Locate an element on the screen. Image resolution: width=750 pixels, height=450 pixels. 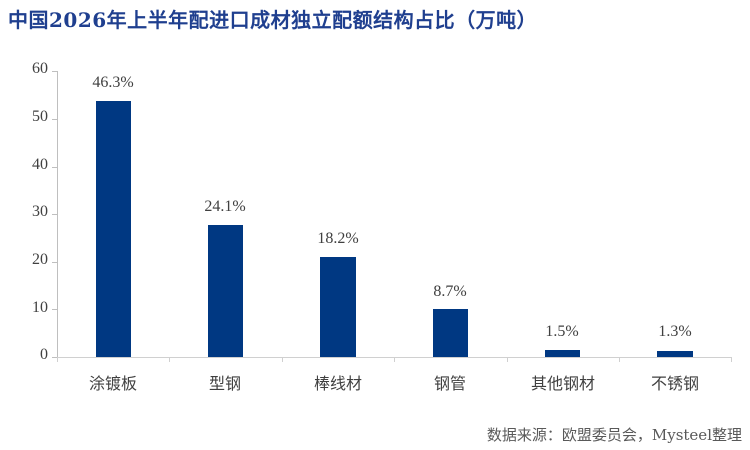
y-tick-label-0: 0 is located at coordinates (44, 354).